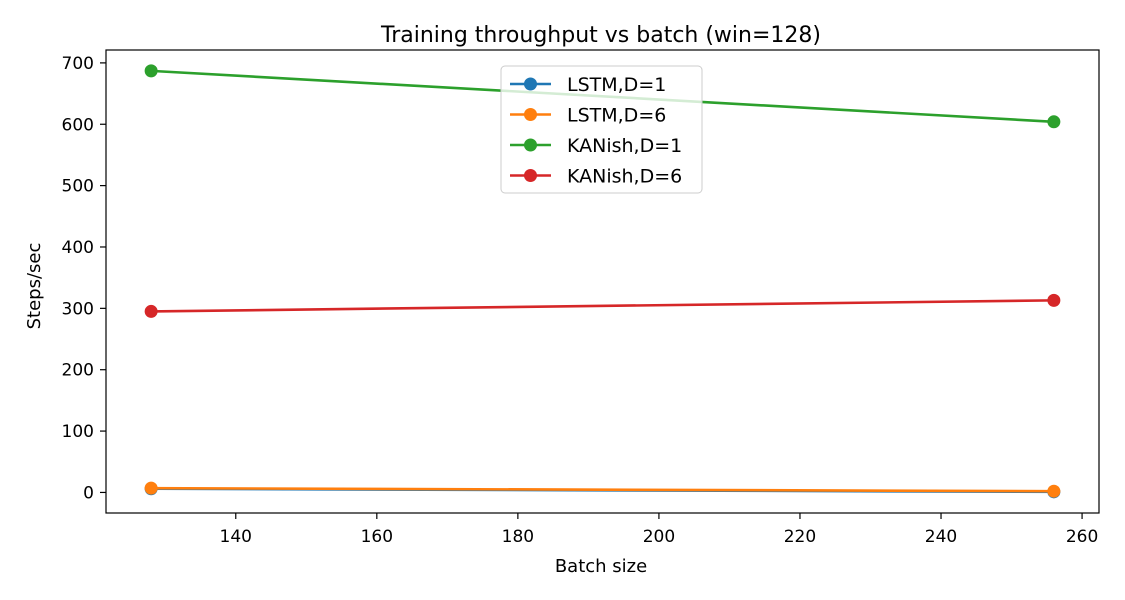 Image resolution: width=1125 pixels, height=600 pixels. I want to click on y-tick-label: 100, so click(78, 432).